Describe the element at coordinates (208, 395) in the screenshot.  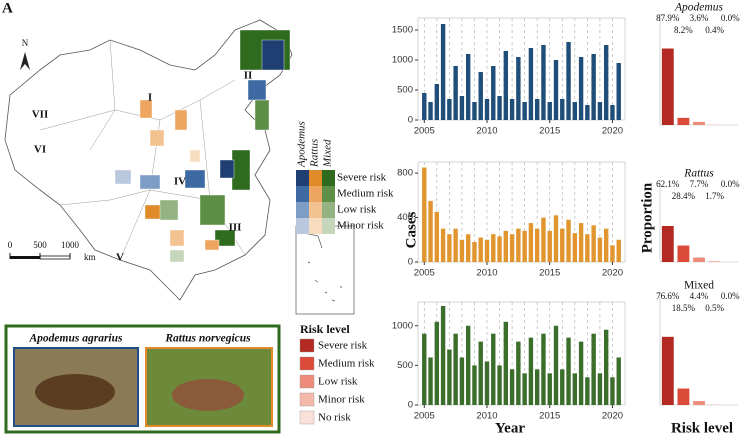
I see `rodent-figure` at that location.